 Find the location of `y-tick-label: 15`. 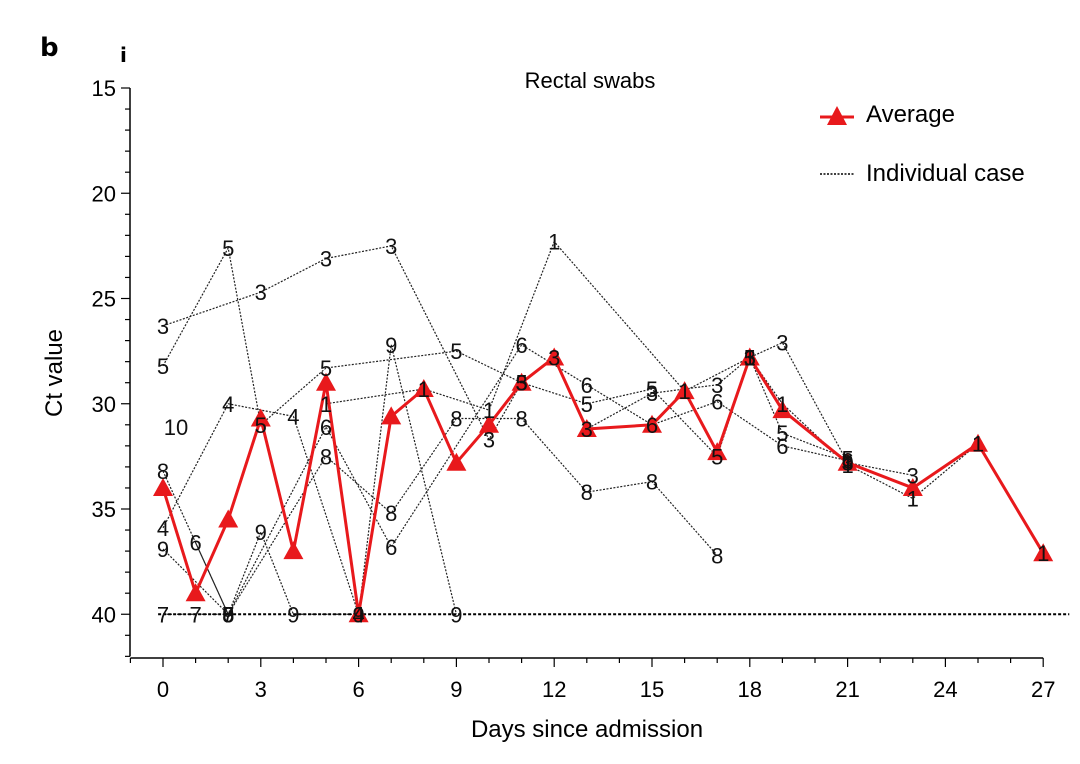

y-tick-label: 15 is located at coordinates (104, 88).